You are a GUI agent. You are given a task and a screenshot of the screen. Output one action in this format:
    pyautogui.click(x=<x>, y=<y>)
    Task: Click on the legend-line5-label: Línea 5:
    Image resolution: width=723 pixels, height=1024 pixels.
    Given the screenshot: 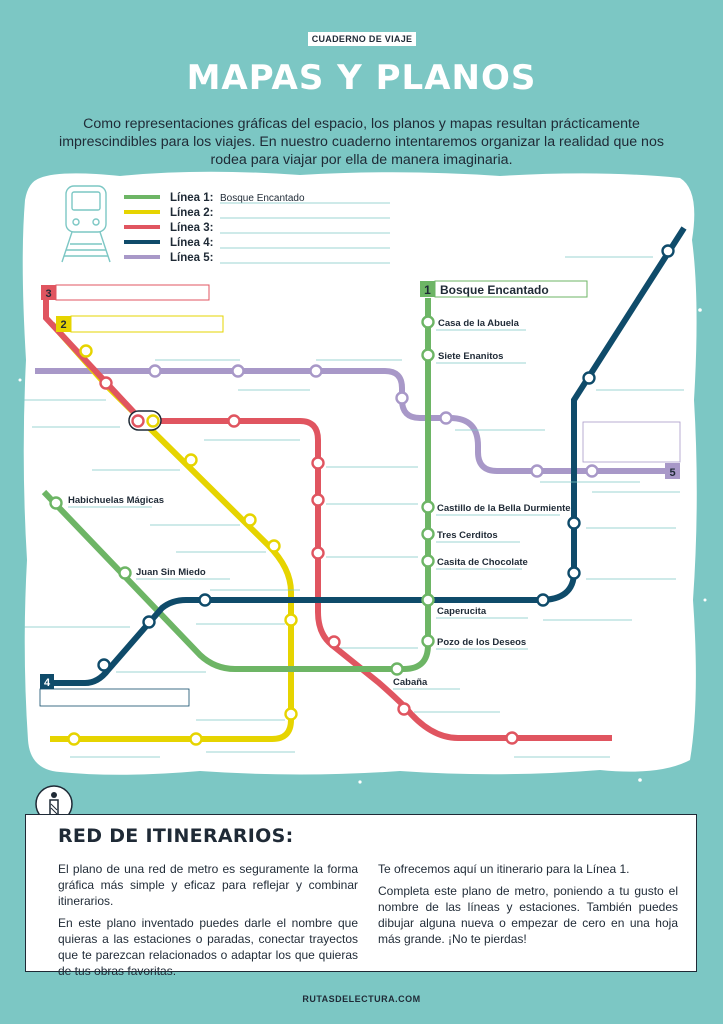 What is the action you would take?
    pyautogui.click(x=191, y=258)
    